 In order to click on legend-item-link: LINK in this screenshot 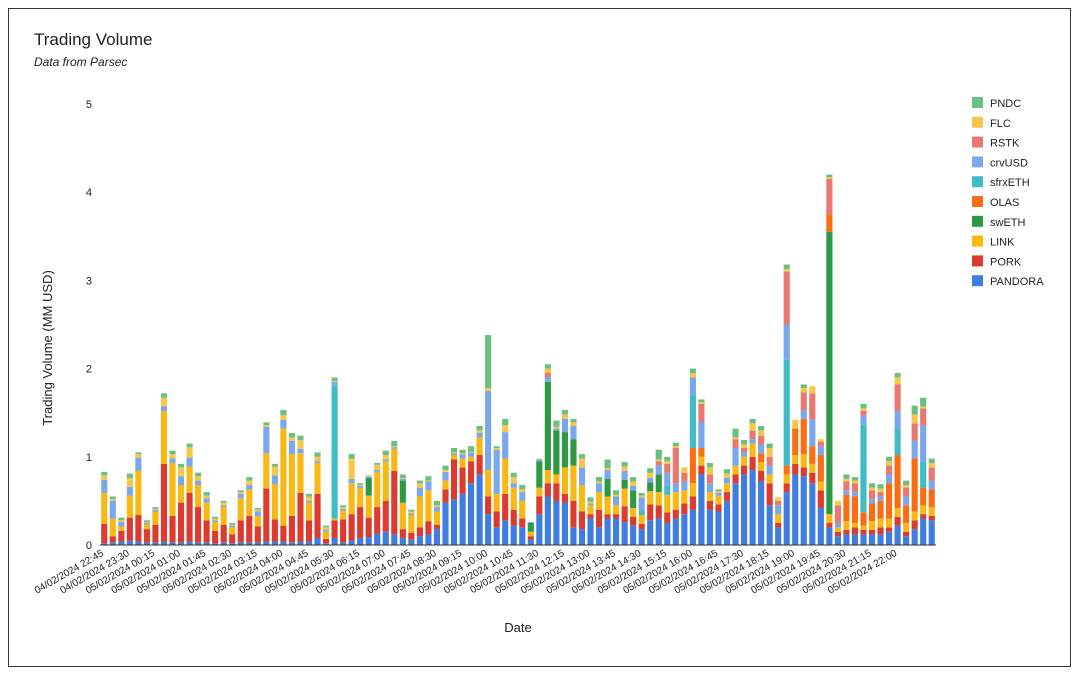, I will do `click(993, 242)`.